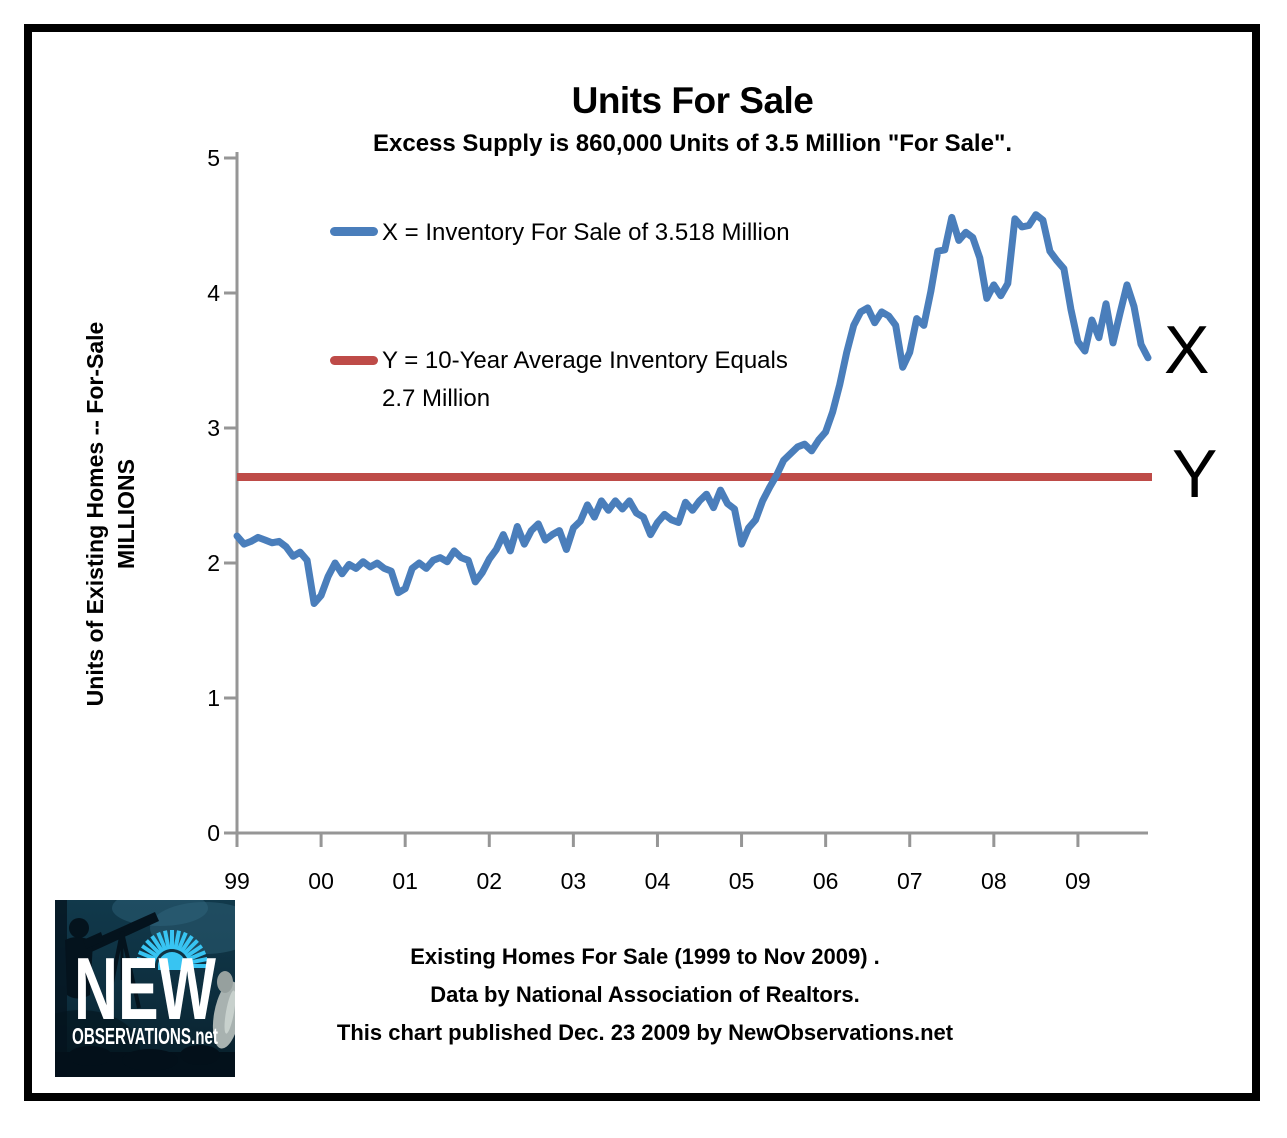  I want to click on legend-red-line-swatch-icon, so click(354, 360).